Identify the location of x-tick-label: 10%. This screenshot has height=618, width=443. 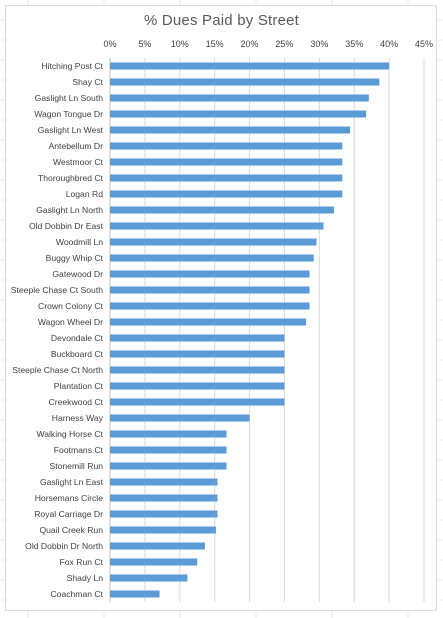
(180, 44).